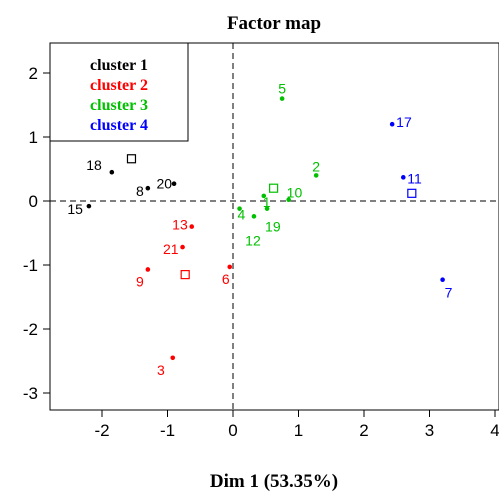 The image size is (499, 496). I want to click on point-label-15: 15, so click(75, 209).